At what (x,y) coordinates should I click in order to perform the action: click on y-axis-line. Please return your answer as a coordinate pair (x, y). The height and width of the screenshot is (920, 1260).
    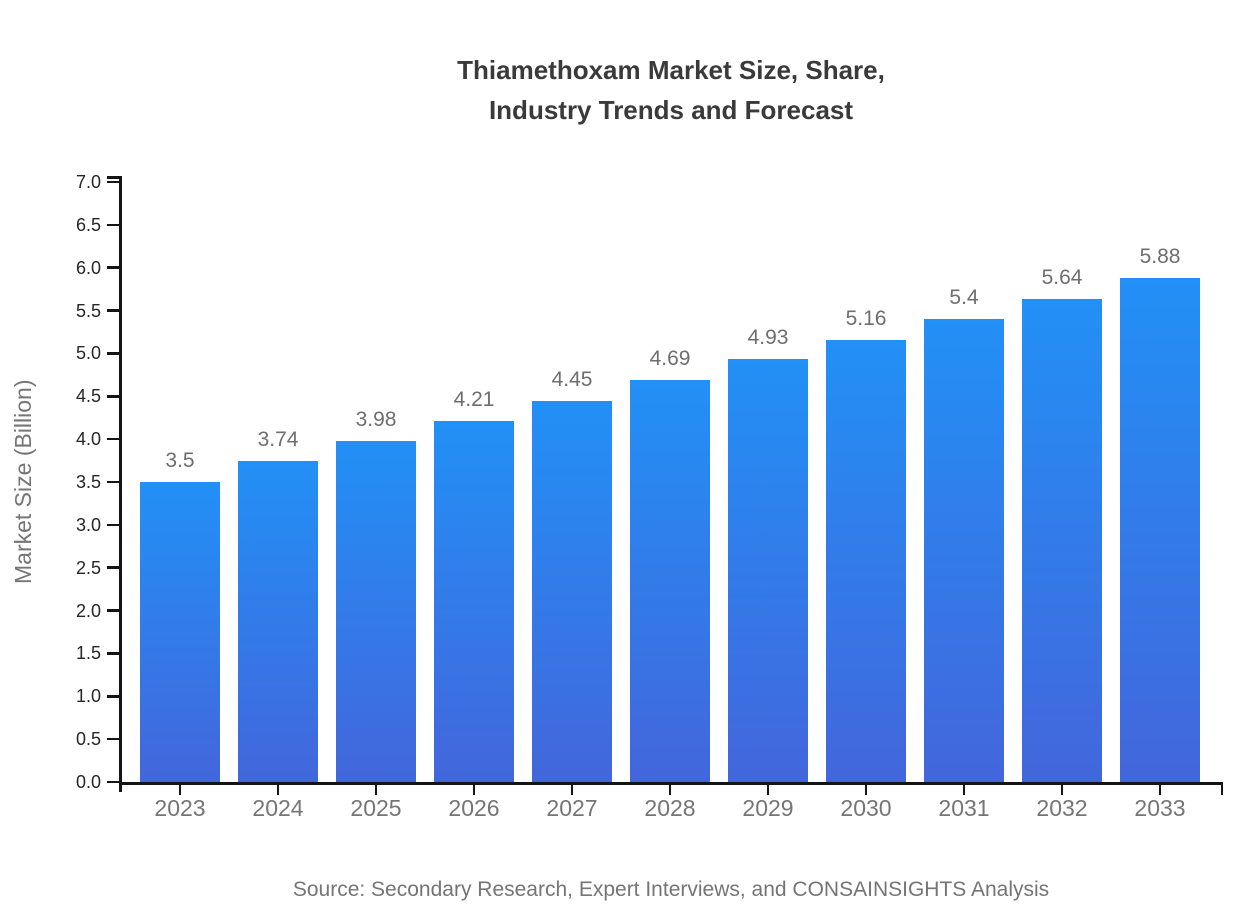
    Looking at the image, I should click on (120, 484).